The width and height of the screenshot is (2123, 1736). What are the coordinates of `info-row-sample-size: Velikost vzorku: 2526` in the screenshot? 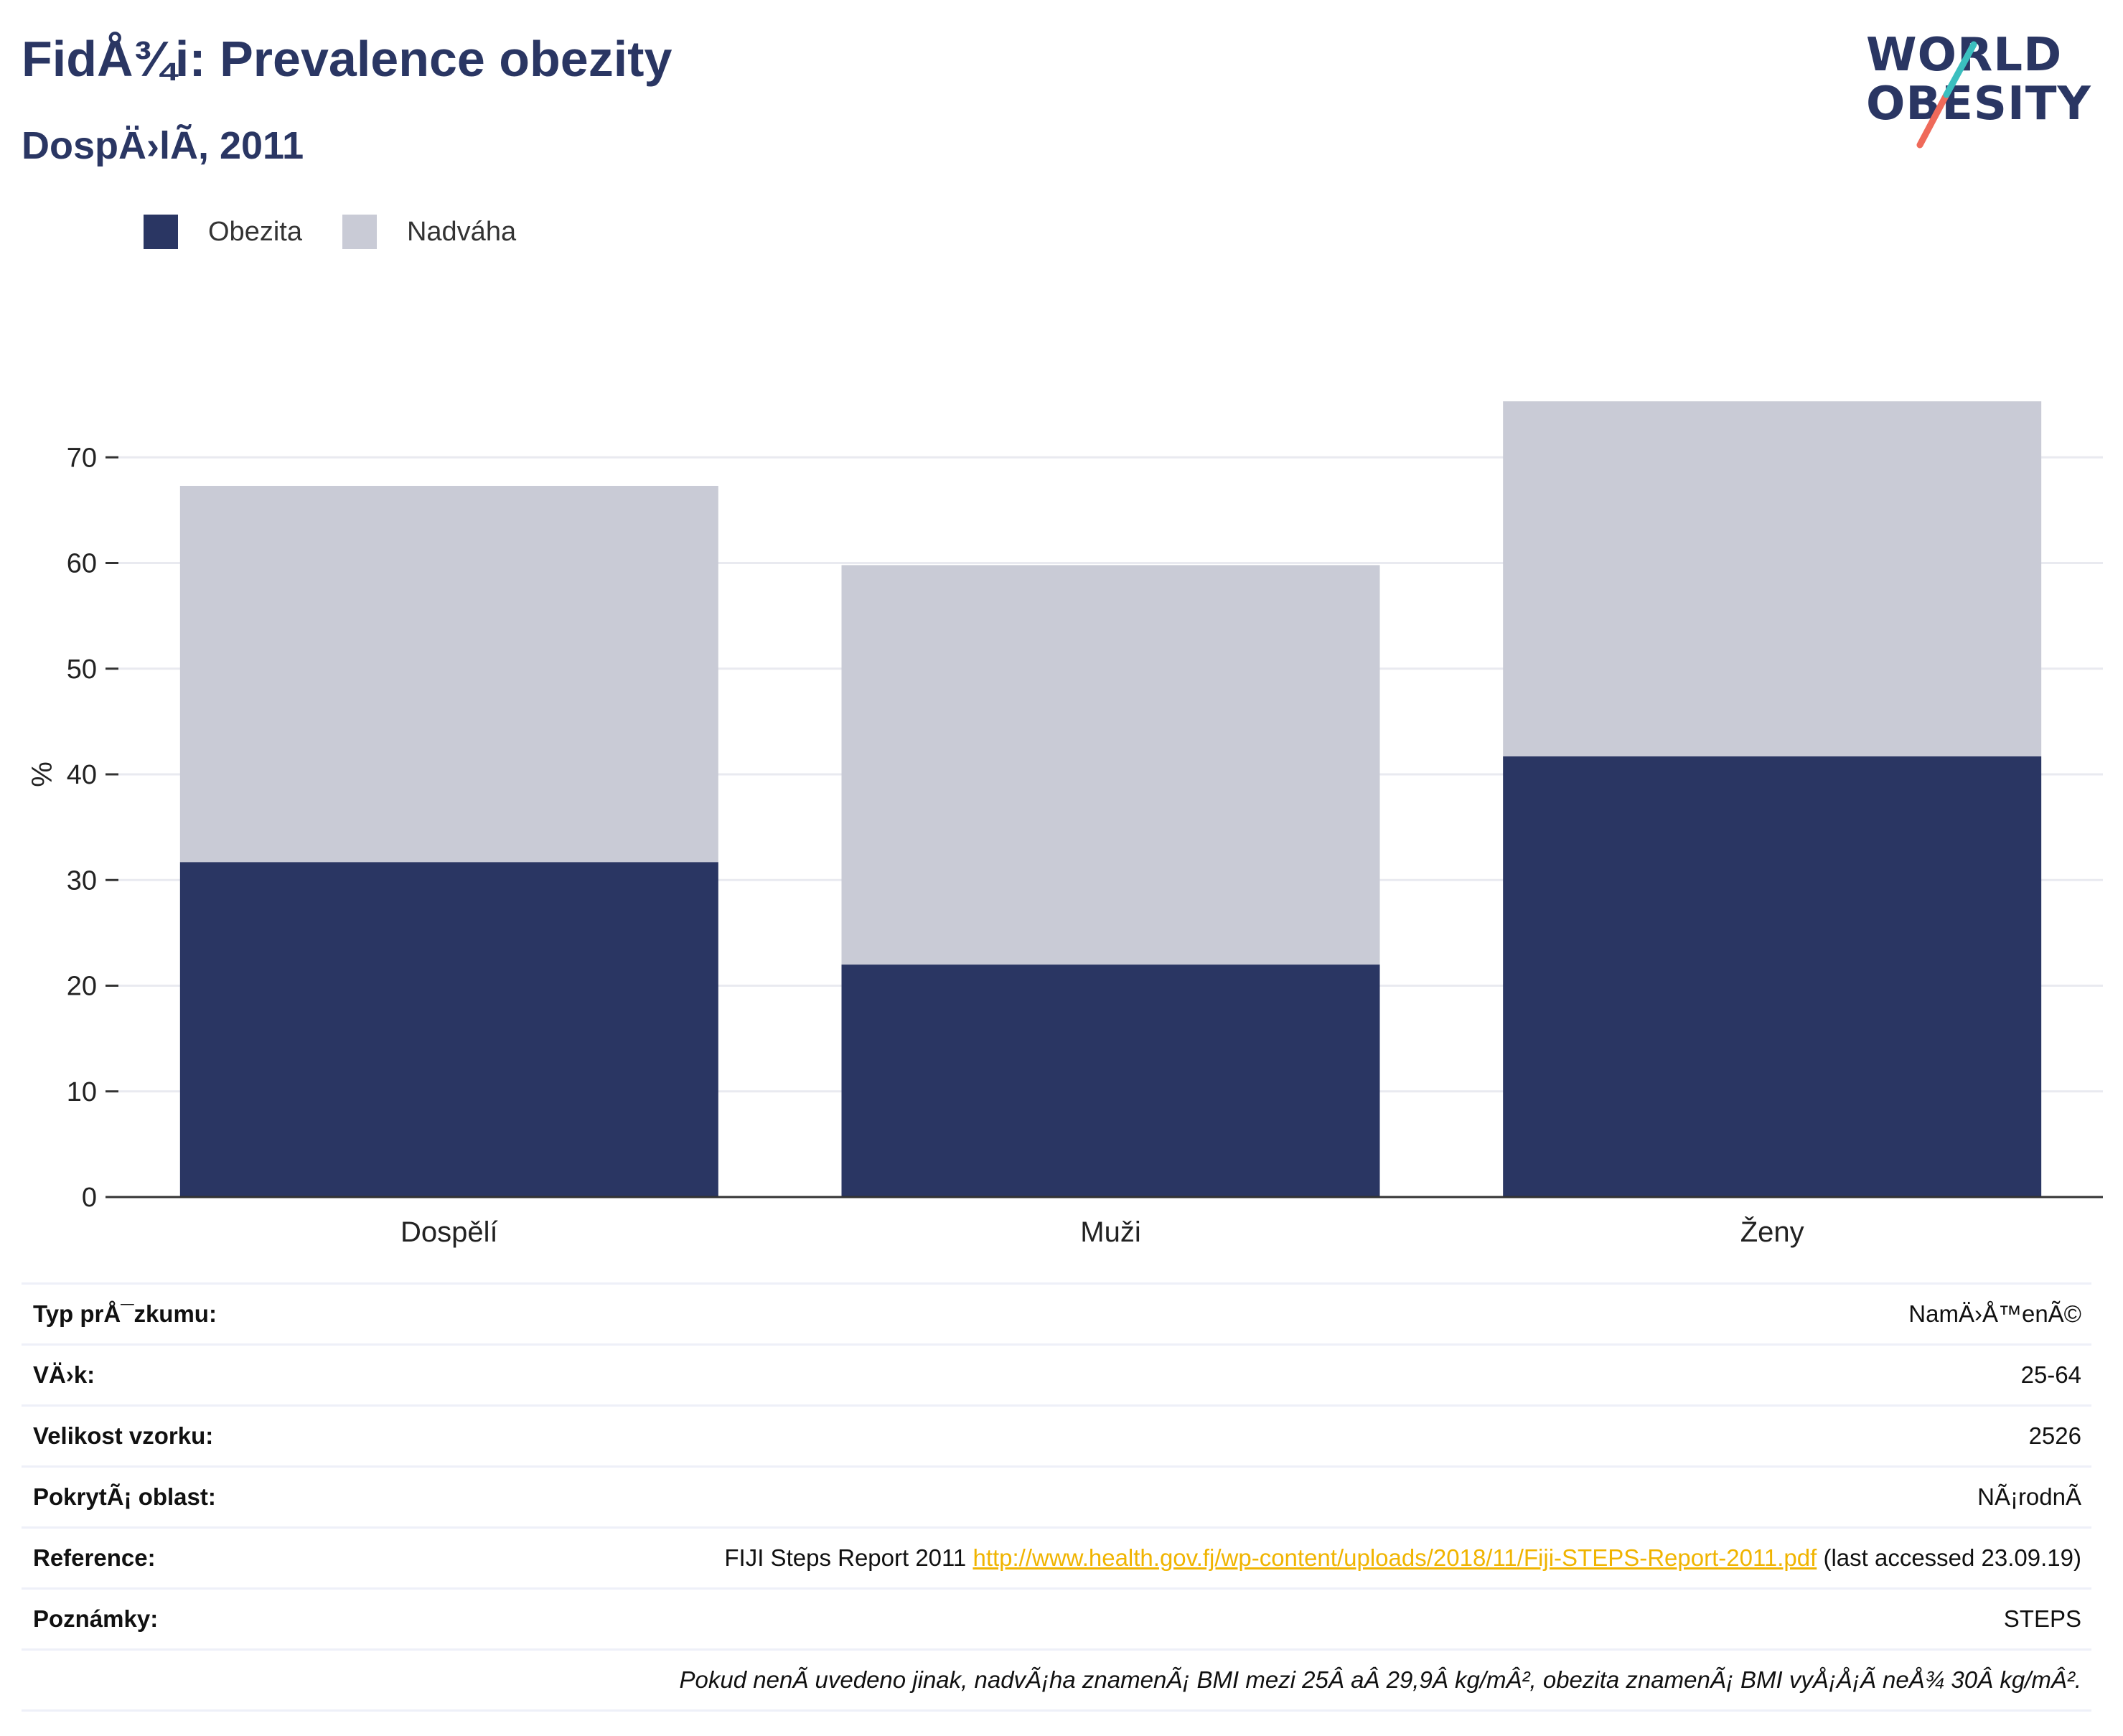 It's located at (1056, 1434).